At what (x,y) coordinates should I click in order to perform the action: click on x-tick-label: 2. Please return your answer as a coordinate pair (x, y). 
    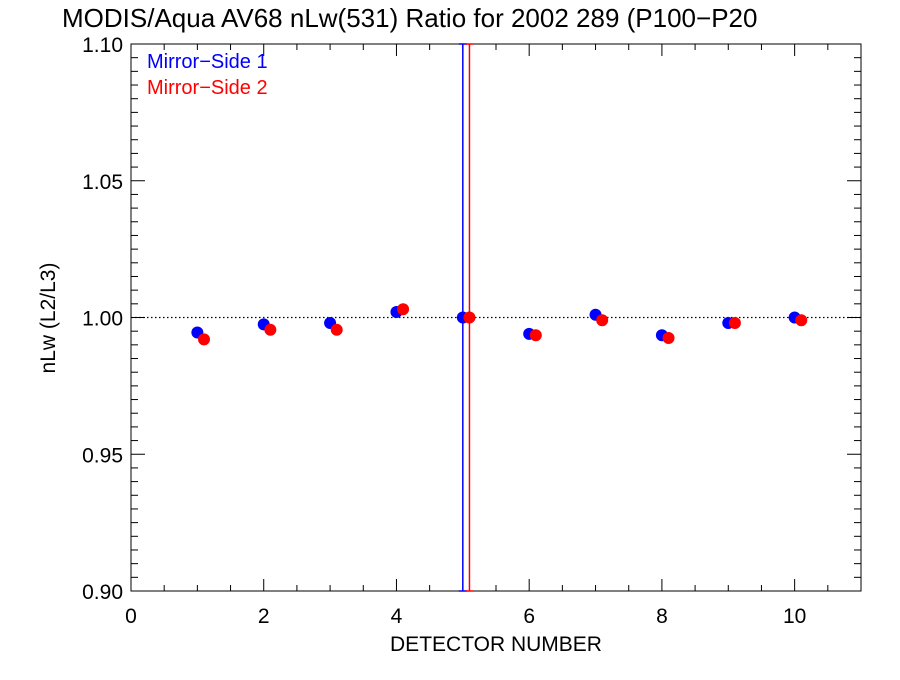
    Looking at the image, I should click on (264, 616).